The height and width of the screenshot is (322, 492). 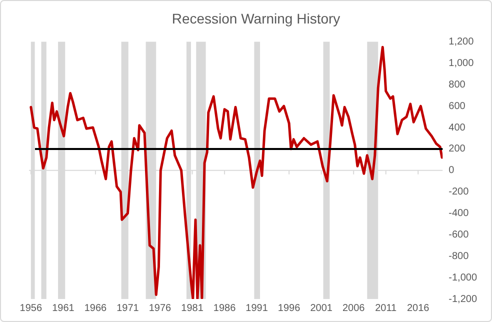 I want to click on x-tick-label: 2011, so click(x=386, y=308).